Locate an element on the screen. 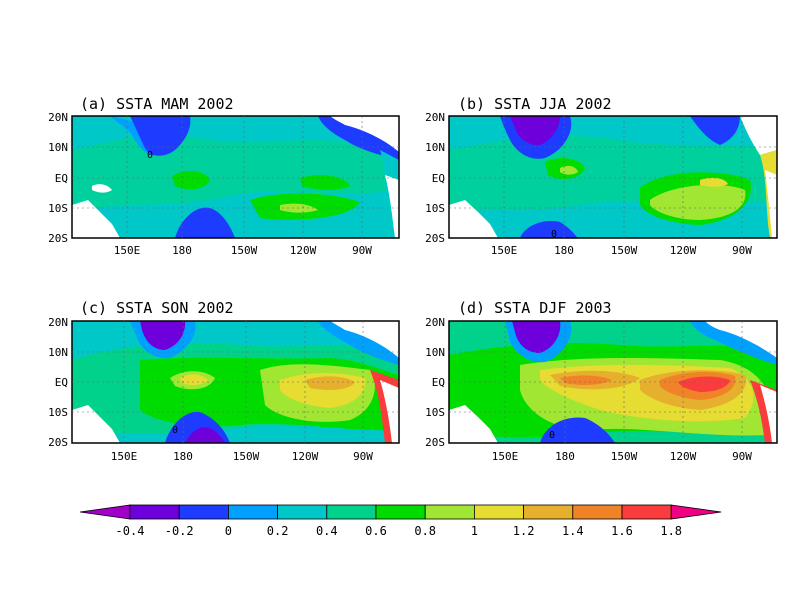  panel-d: (d) SSTA DJF 2003 0 20N is located at coordinates (601, 381).